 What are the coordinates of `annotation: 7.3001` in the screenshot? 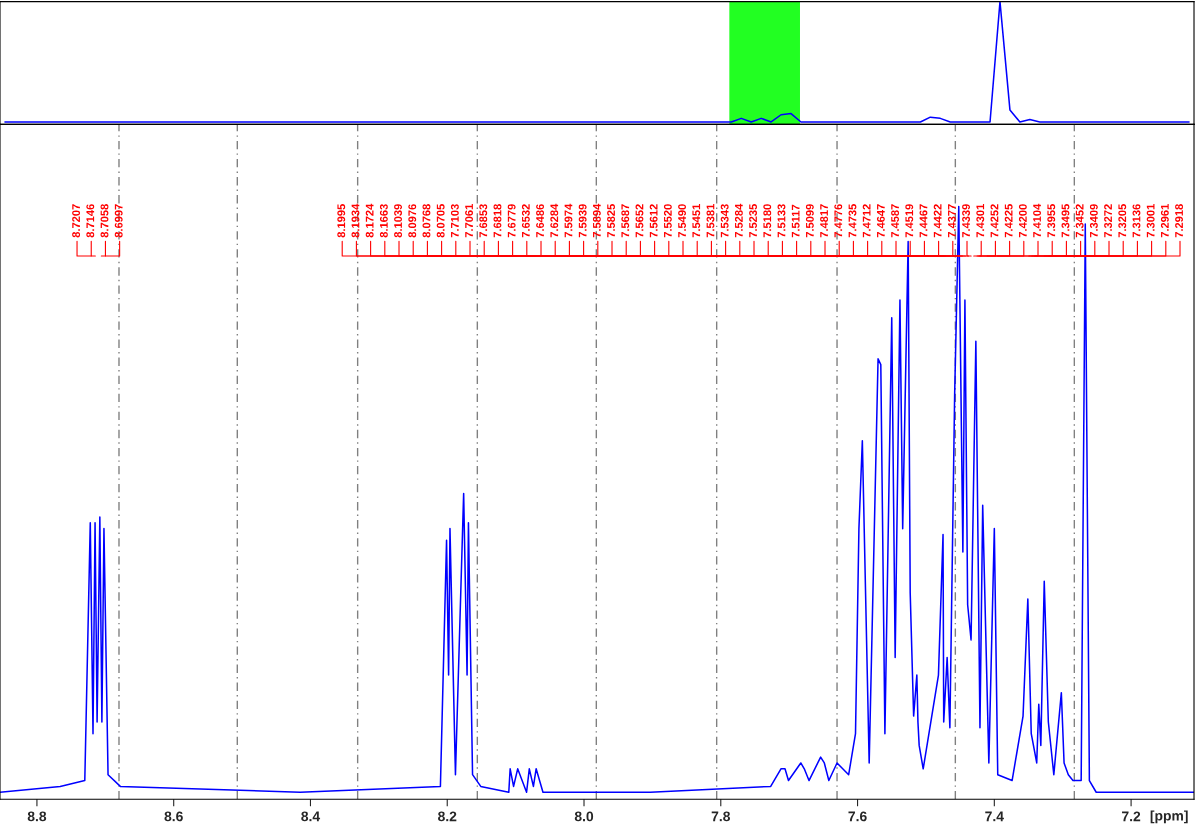 It's located at (1150, 221).